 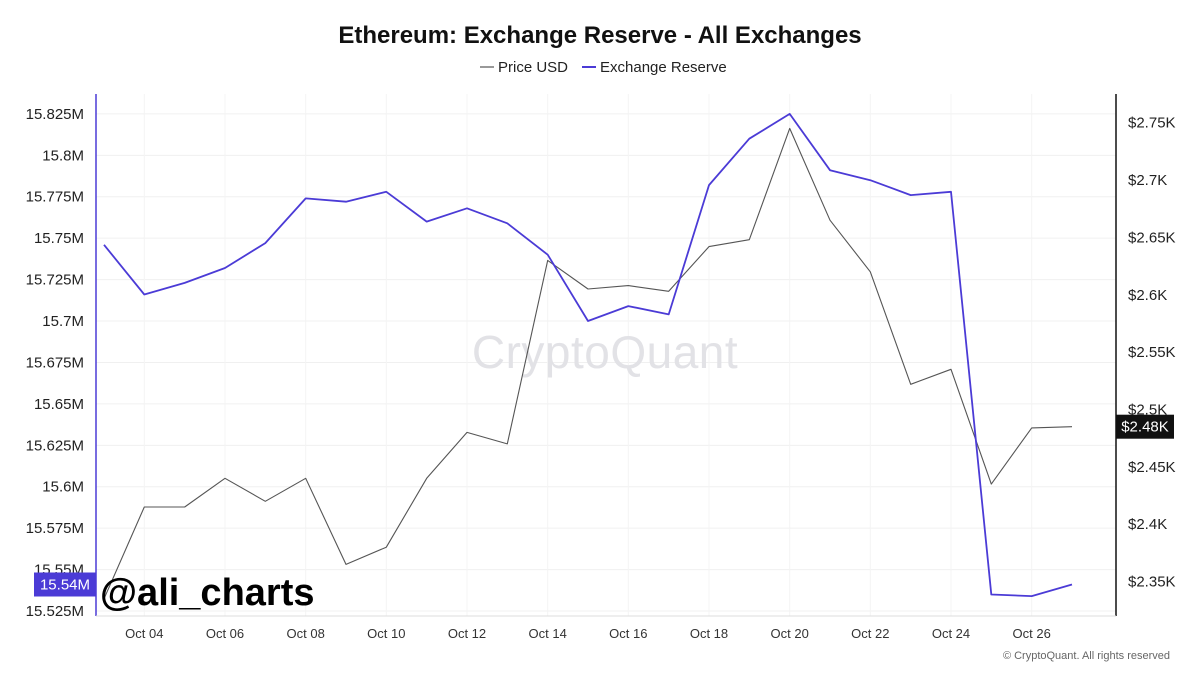 What do you see at coordinates (386, 633) in the screenshot?
I see `x-tick-label: Oct 10` at bounding box center [386, 633].